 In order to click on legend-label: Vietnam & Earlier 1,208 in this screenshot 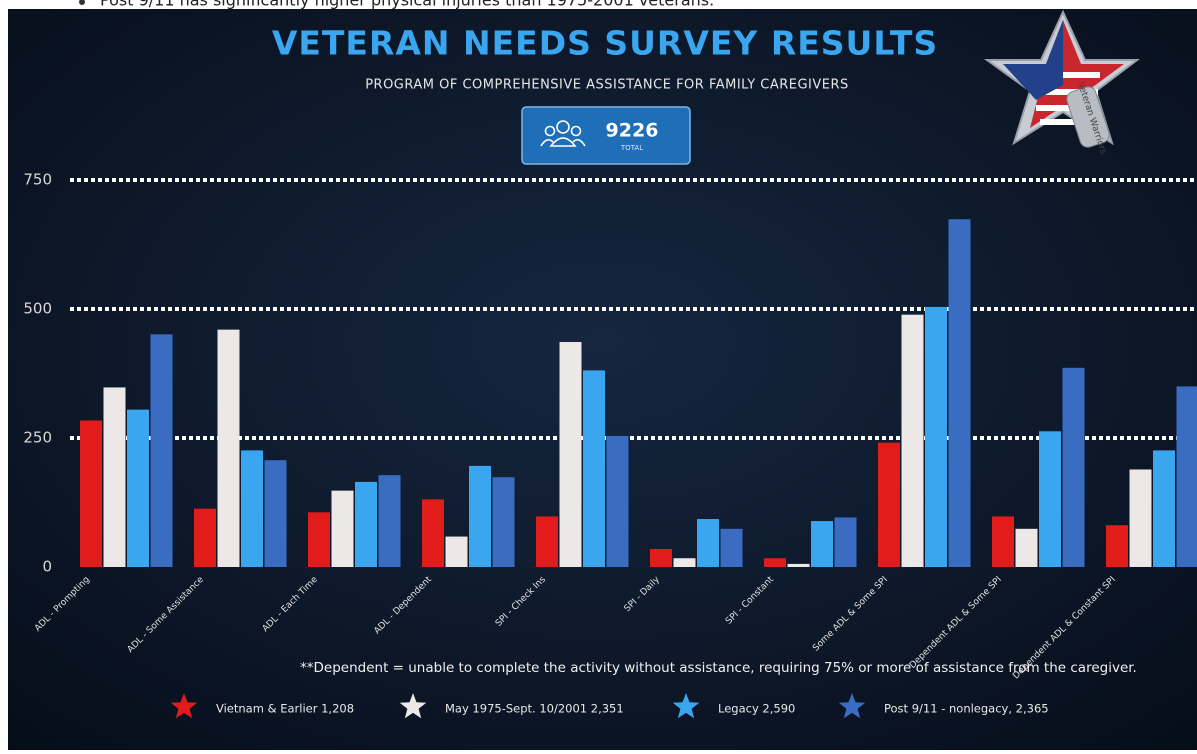, I will do `click(285, 709)`.